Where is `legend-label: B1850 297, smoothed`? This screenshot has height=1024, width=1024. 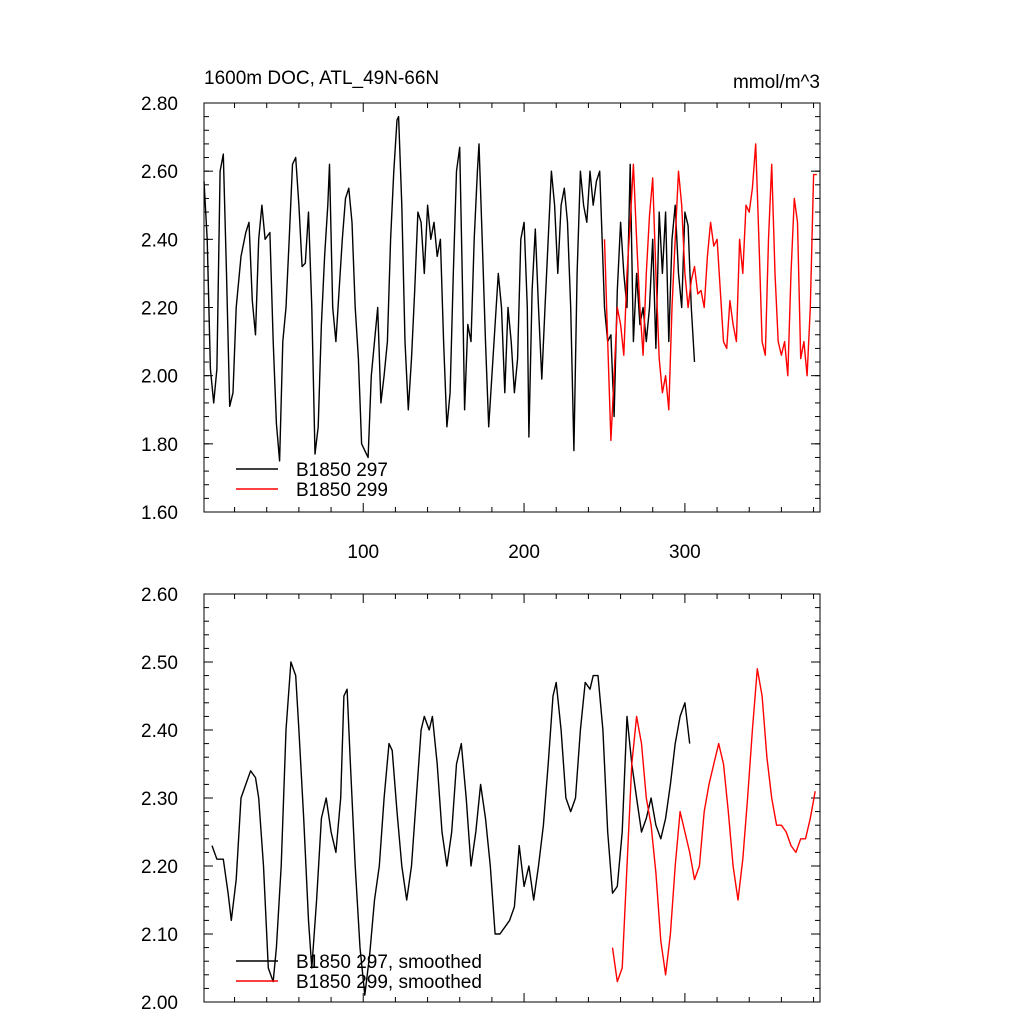
legend-label: B1850 297, smoothed is located at coordinates (389, 962).